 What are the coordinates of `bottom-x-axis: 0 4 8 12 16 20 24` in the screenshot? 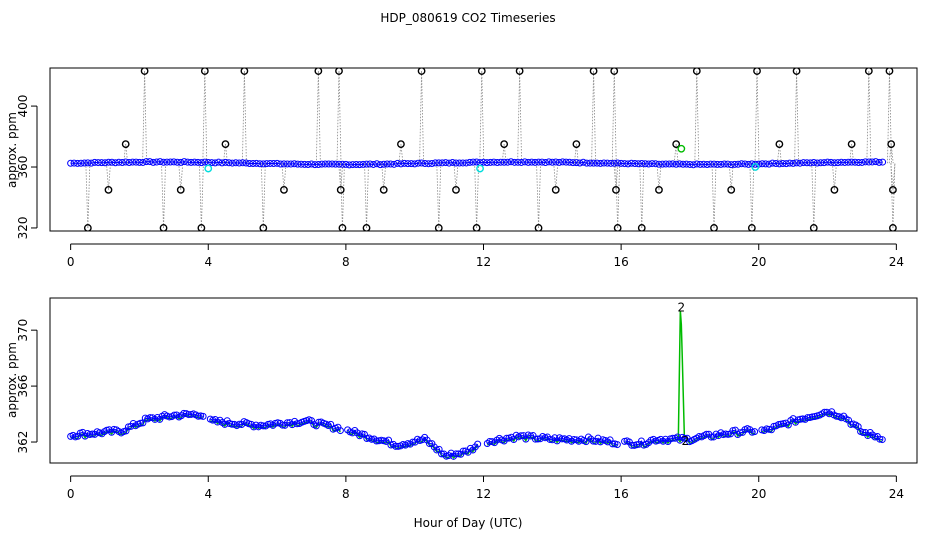 It's located at (485, 488).